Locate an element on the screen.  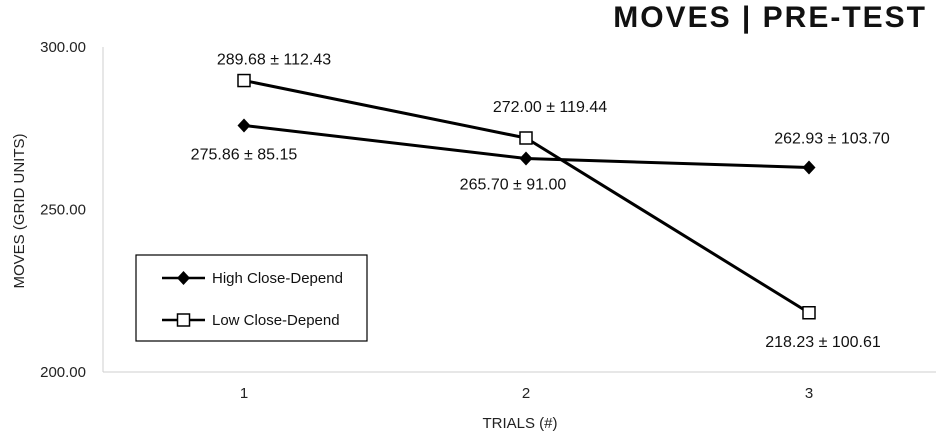
x-axis-label: TRIALS (#) is located at coordinates (519, 423).